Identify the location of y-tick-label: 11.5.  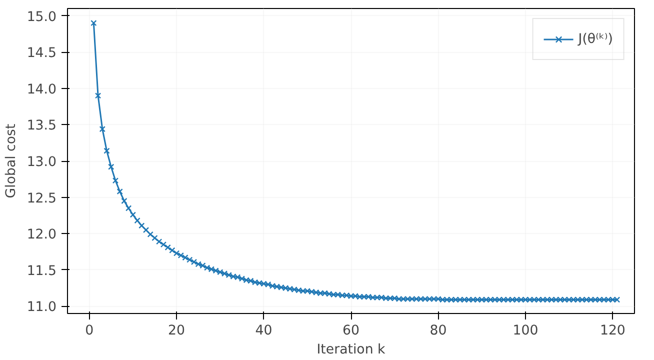
(41, 271).